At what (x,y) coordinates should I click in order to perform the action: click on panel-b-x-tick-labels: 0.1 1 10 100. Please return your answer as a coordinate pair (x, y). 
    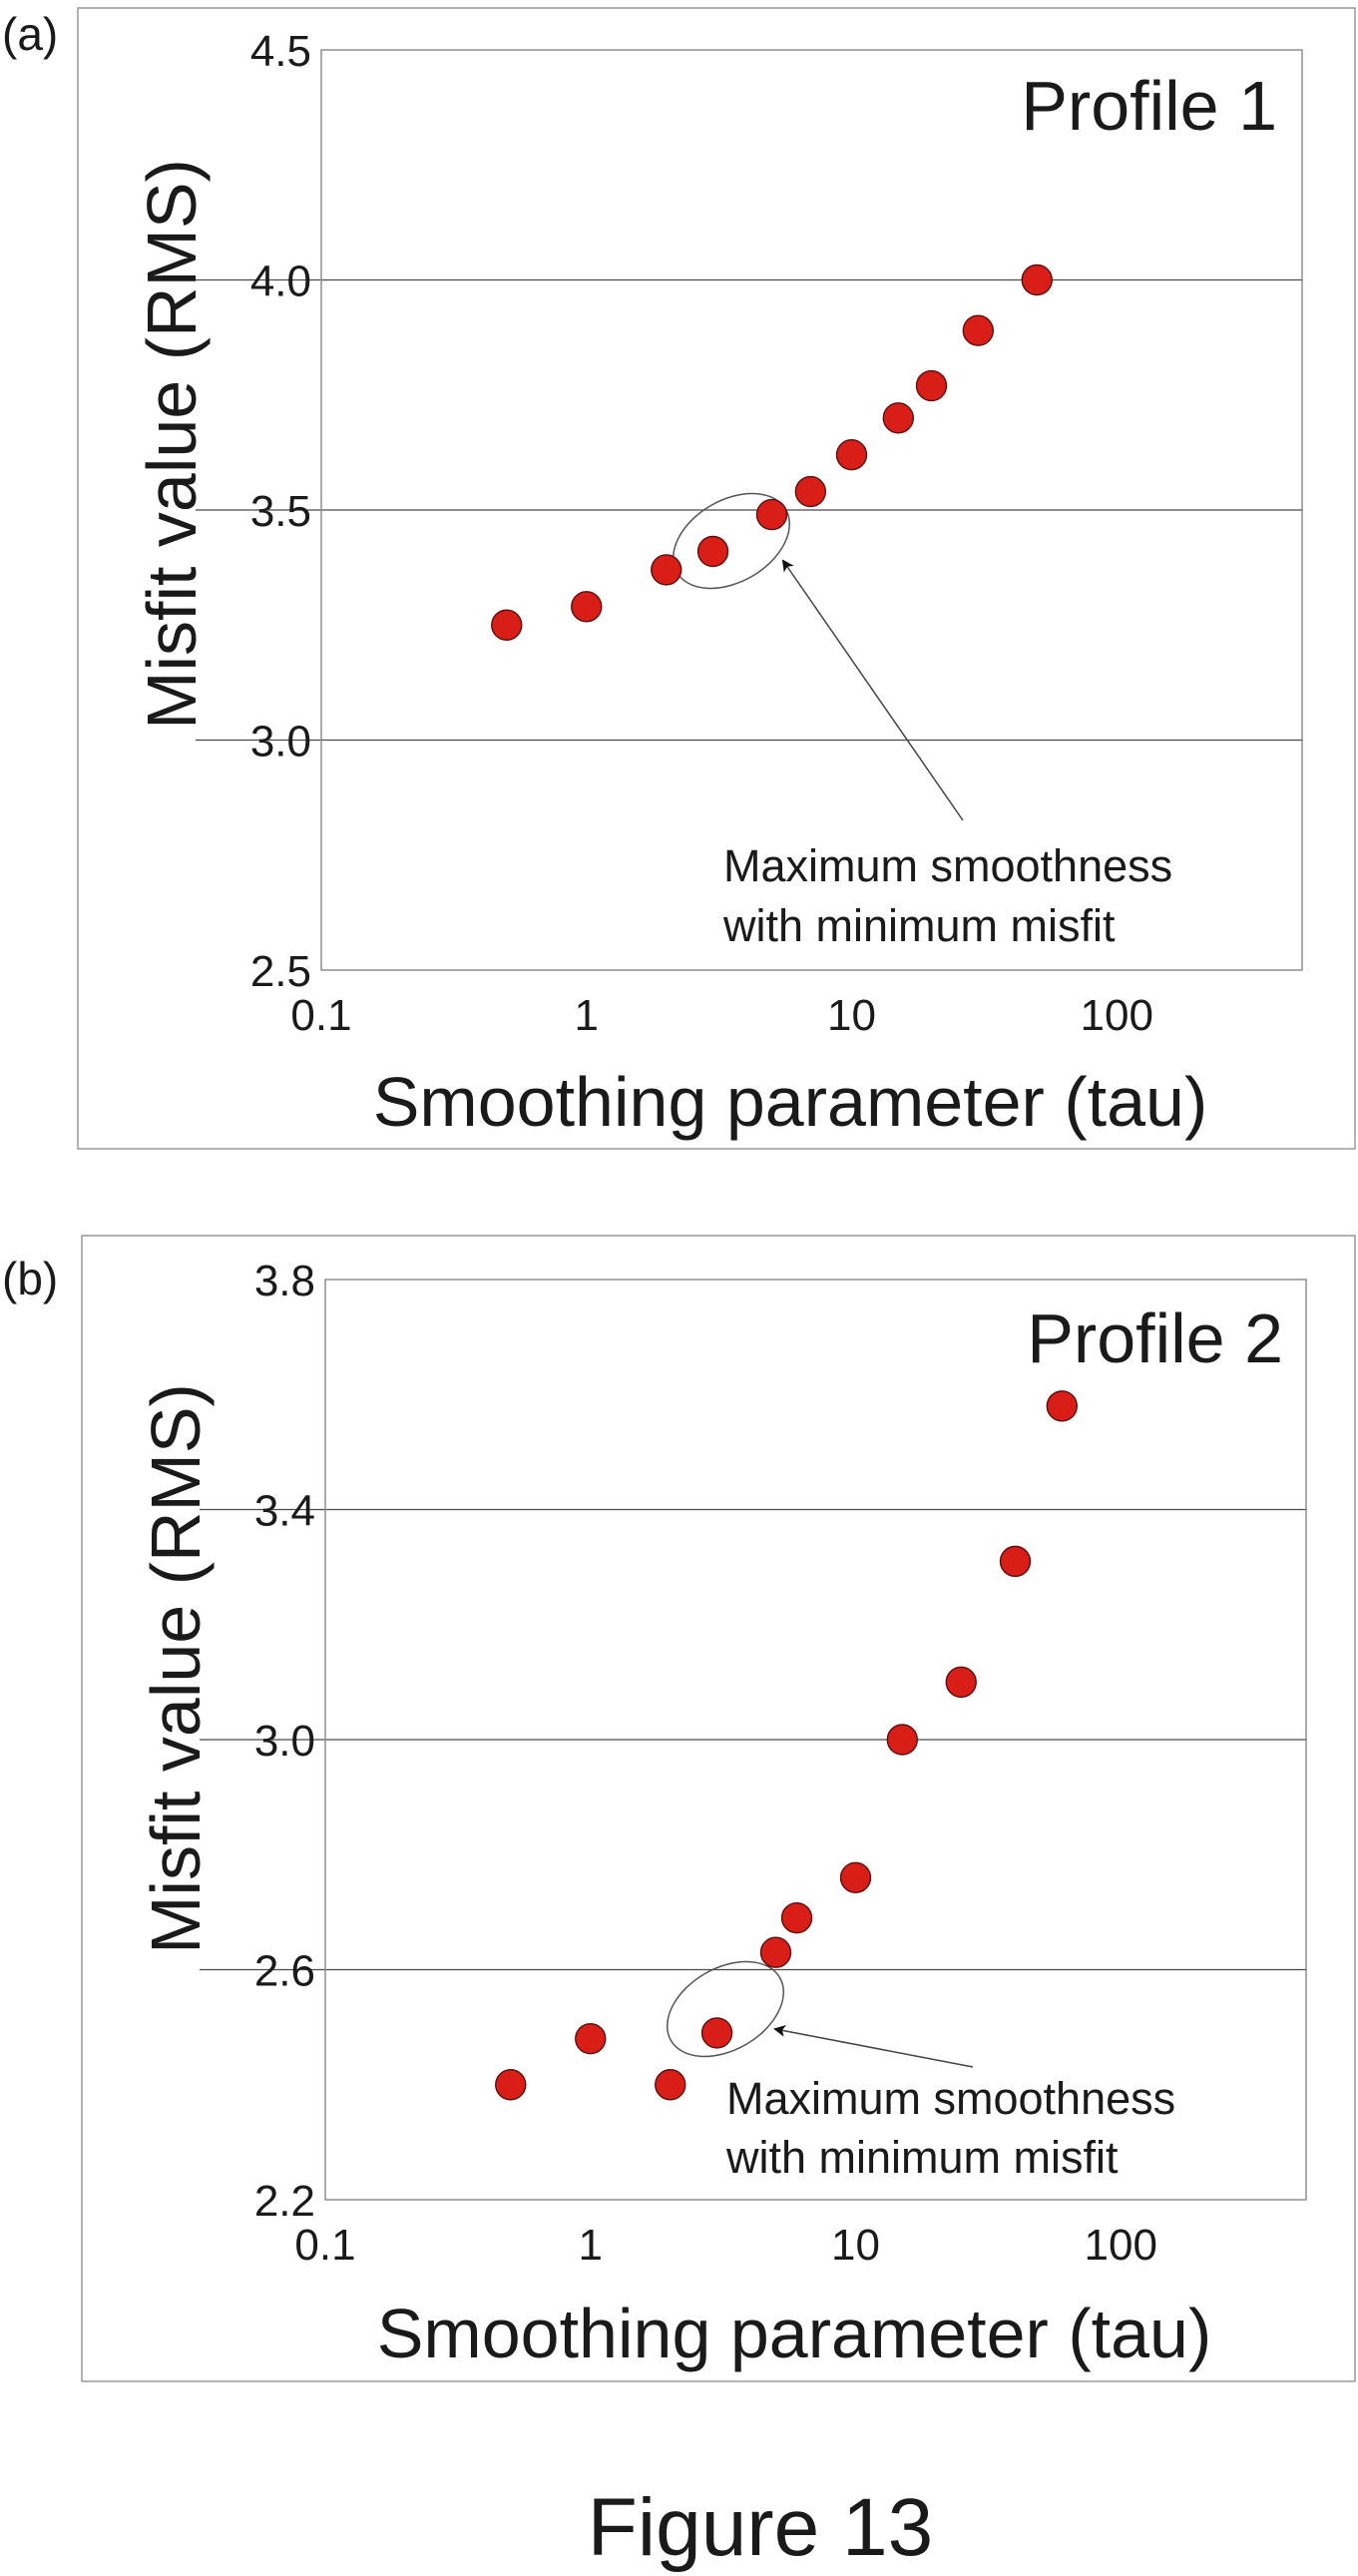
    Looking at the image, I should click on (725, 2245).